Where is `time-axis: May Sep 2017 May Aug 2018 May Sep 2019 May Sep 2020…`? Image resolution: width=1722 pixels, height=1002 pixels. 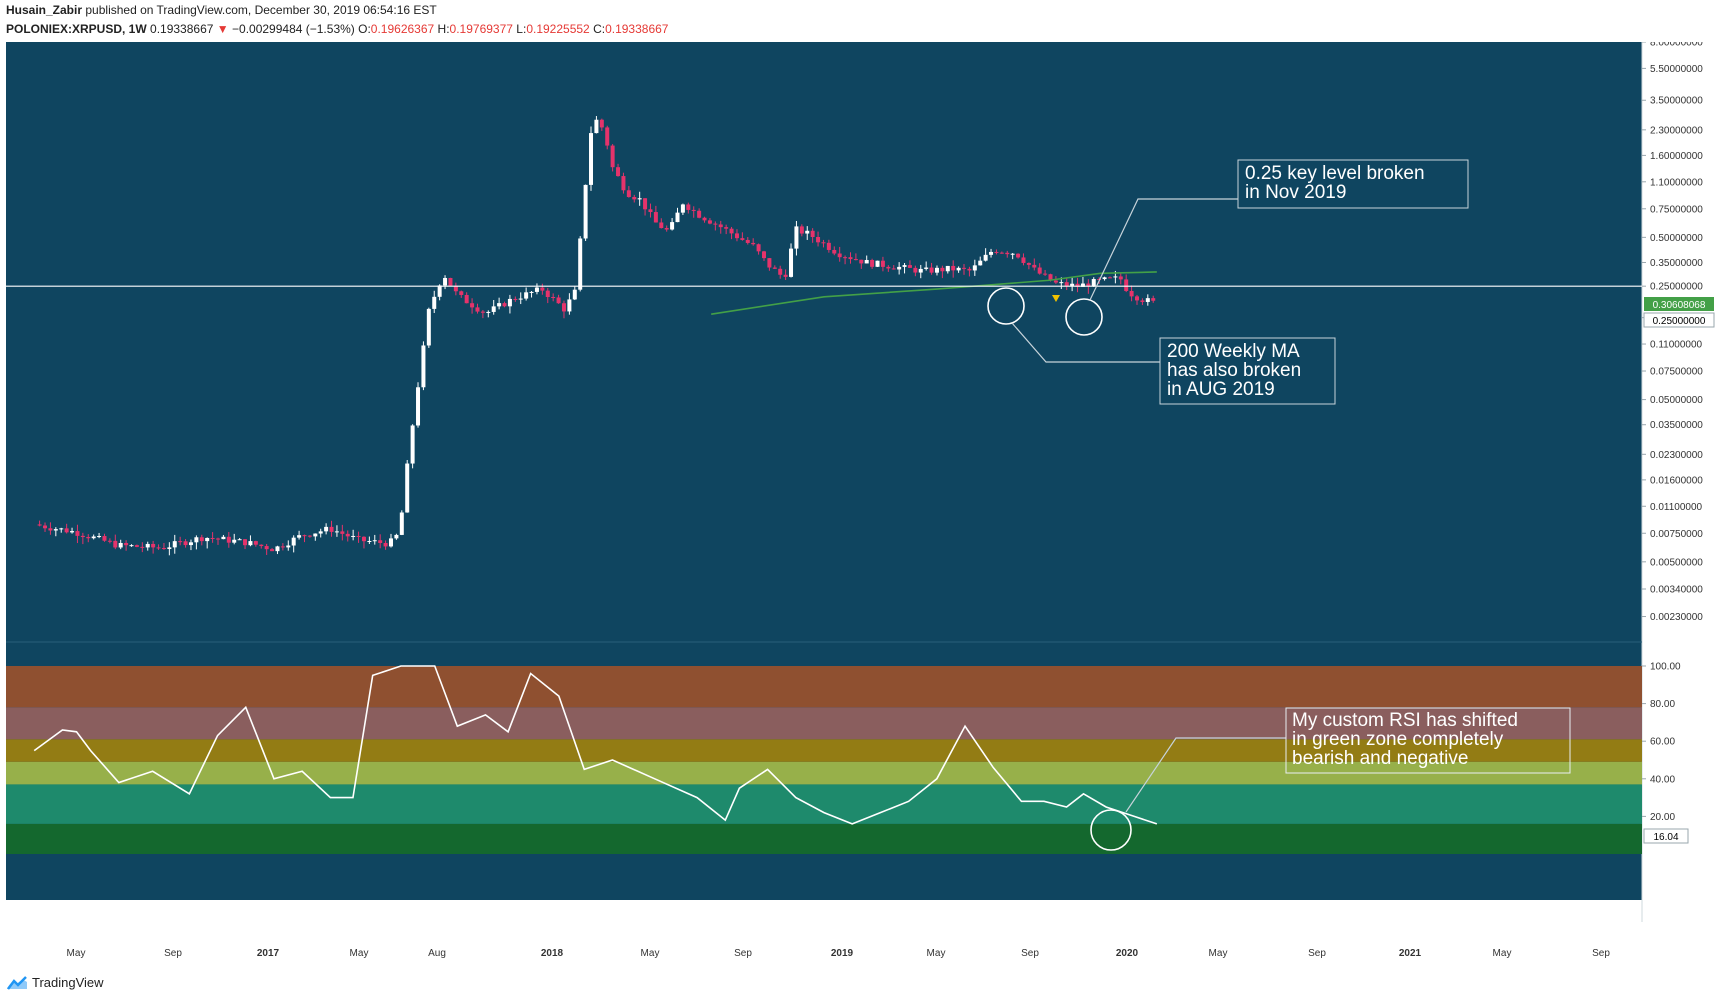 time-axis: May Sep 2017 May Aug 2018 May Sep 2019 May Sep 2020… is located at coordinates (839, 953).